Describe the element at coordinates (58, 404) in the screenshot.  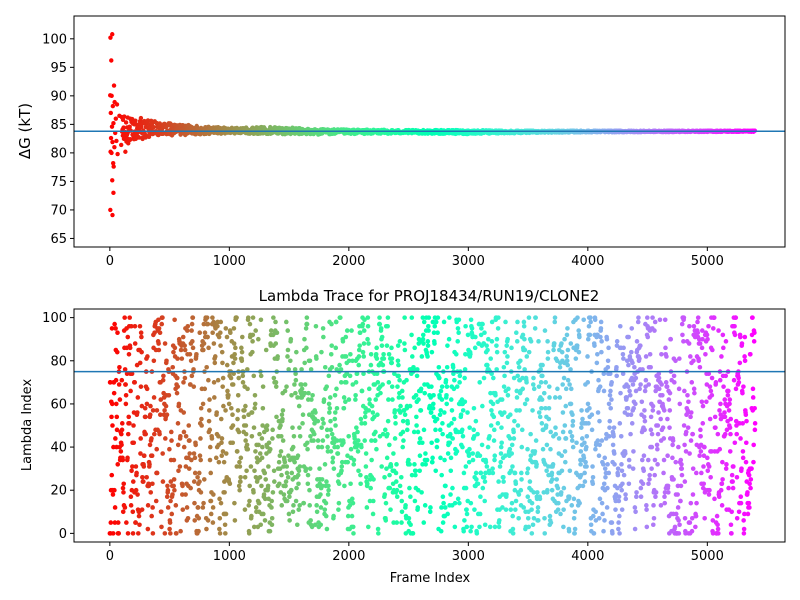
I see `y-tick-label: 60` at that location.